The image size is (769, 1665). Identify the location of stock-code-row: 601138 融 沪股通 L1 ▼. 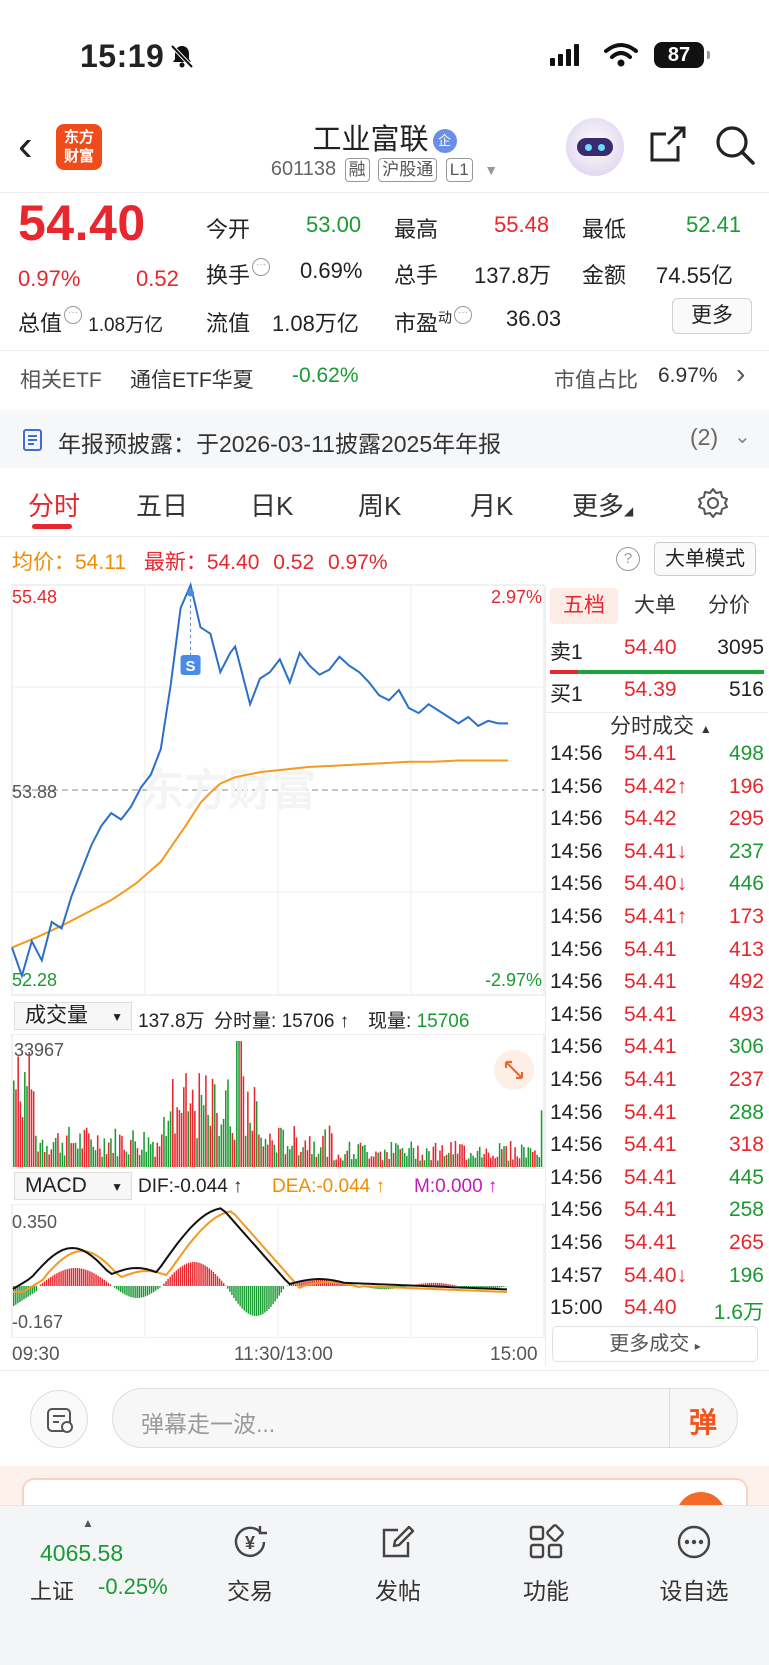
(384, 170).